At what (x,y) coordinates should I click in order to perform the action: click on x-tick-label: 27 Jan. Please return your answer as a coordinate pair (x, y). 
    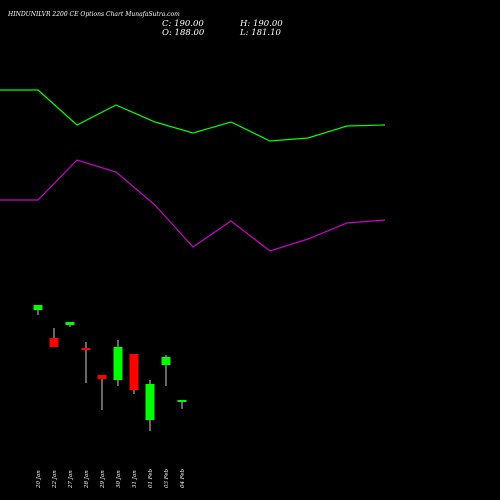
    Looking at the image, I should click on (71, 479).